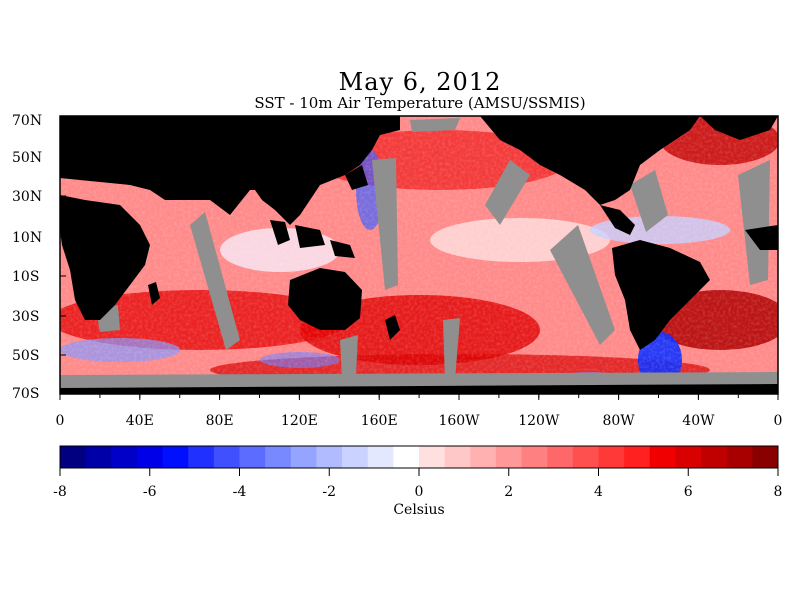 This screenshot has height=600, width=800. I want to click on colorbar-tick-label: 2, so click(508, 492).